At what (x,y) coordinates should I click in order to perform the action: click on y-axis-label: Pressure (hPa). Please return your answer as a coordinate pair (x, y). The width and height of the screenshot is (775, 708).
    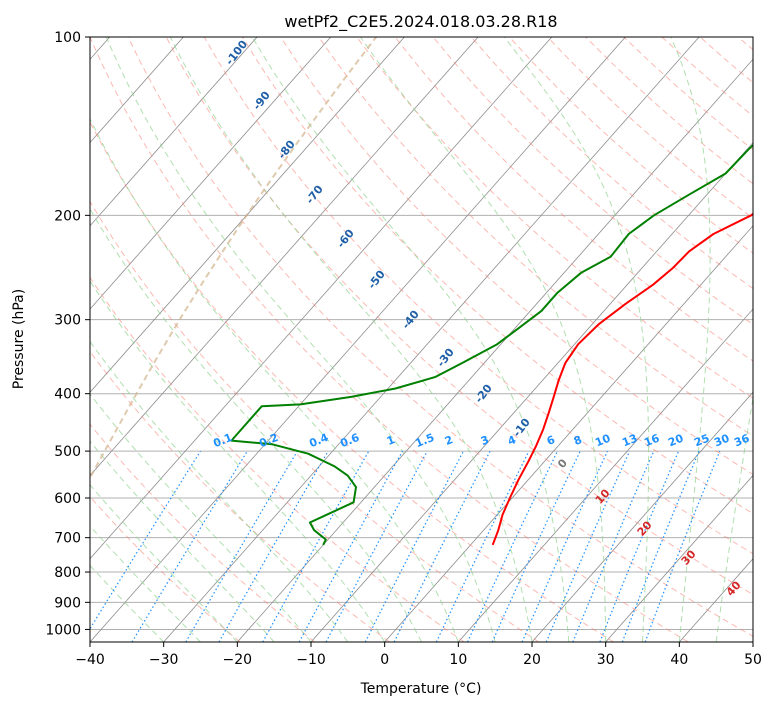
    Looking at the image, I should click on (19, 339).